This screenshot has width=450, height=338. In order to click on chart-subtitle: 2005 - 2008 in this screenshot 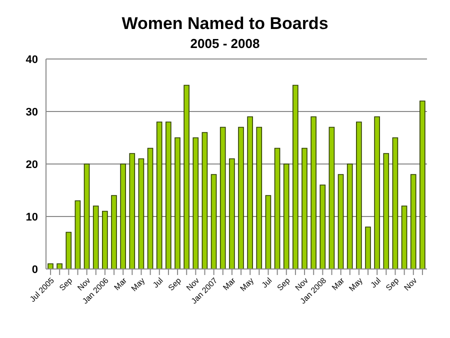, I will do `click(225, 43)`.